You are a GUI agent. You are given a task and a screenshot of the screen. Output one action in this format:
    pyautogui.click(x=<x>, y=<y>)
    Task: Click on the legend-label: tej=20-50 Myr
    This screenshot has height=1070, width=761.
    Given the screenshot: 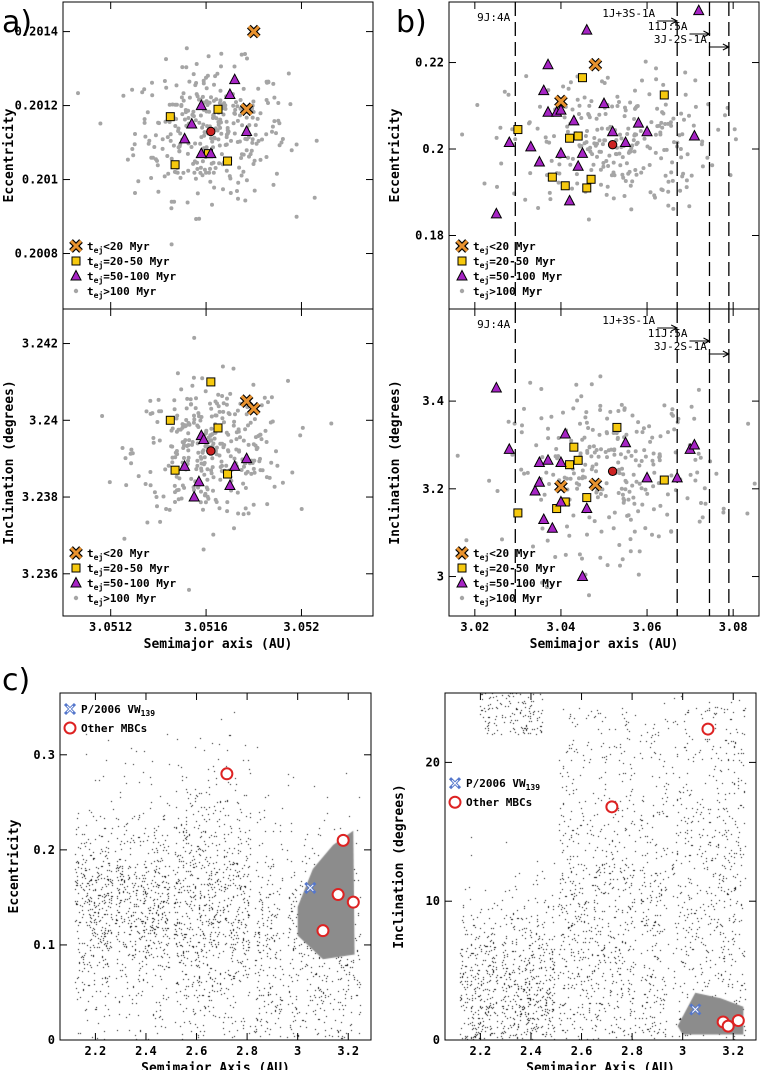 What is the action you would take?
    pyautogui.click(x=514, y=262)
    